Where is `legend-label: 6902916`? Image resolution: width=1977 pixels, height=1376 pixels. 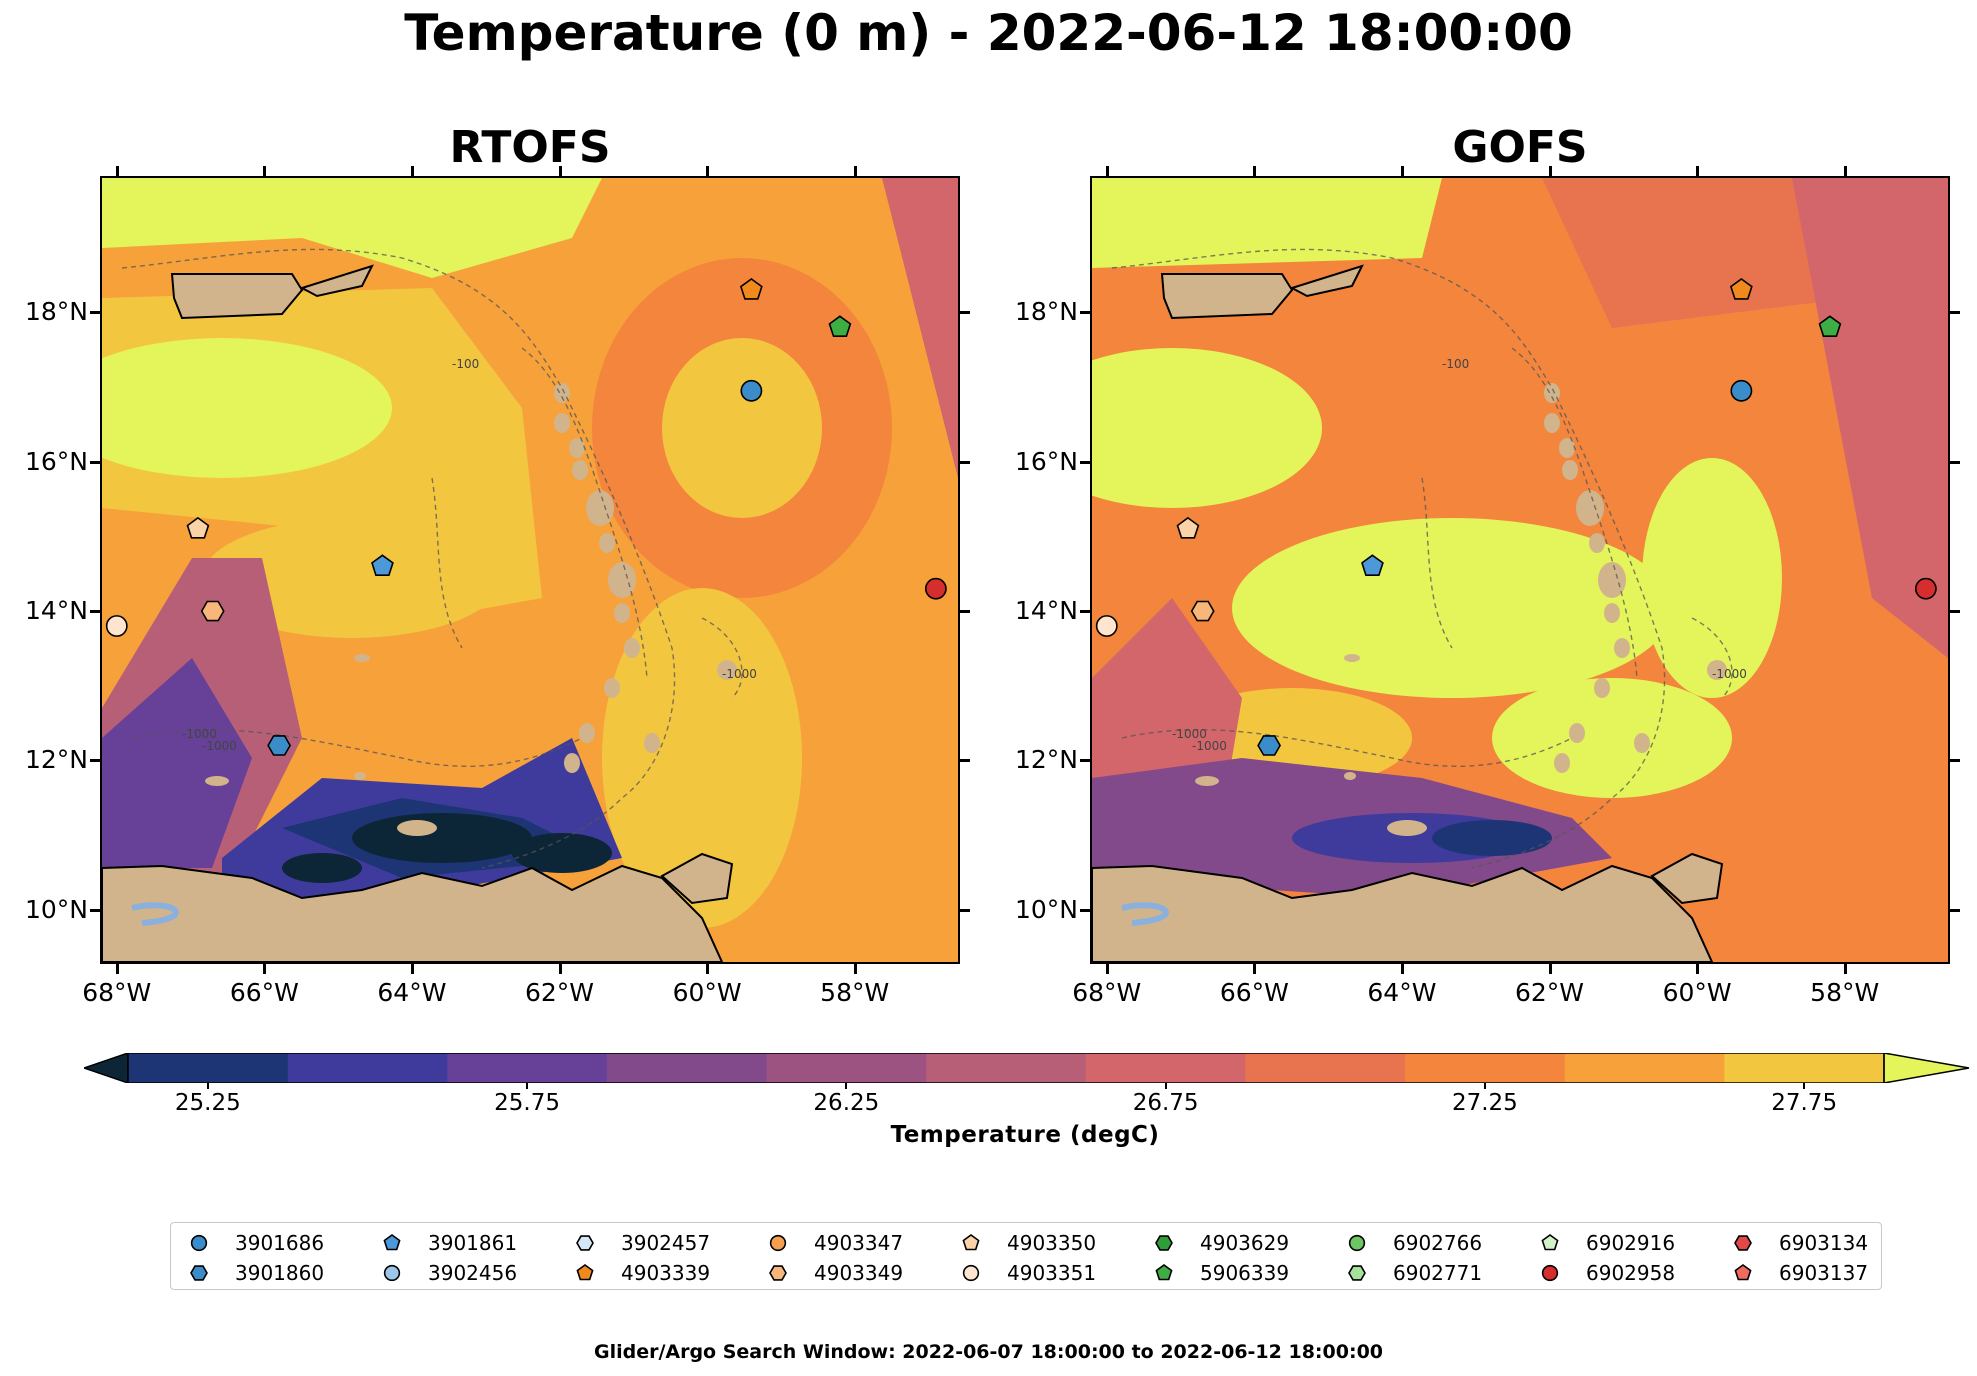
legend-label: 6902916 is located at coordinates (1631, 1243).